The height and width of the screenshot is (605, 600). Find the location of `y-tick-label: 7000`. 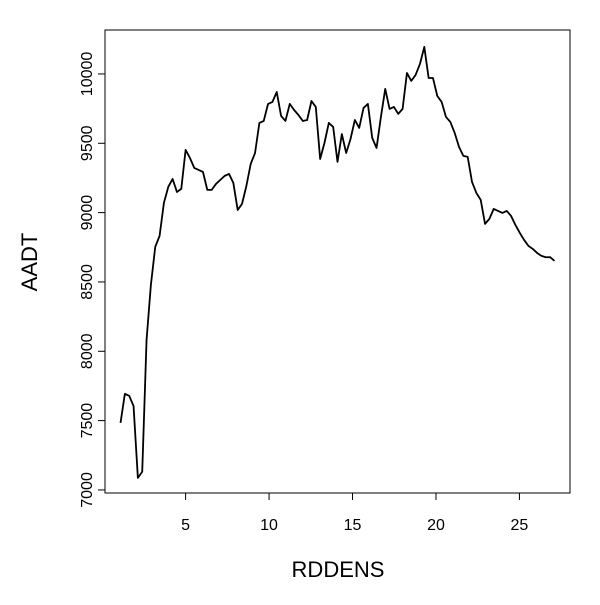

y-tick-label: 7000 is located at coordinates (87, 490).